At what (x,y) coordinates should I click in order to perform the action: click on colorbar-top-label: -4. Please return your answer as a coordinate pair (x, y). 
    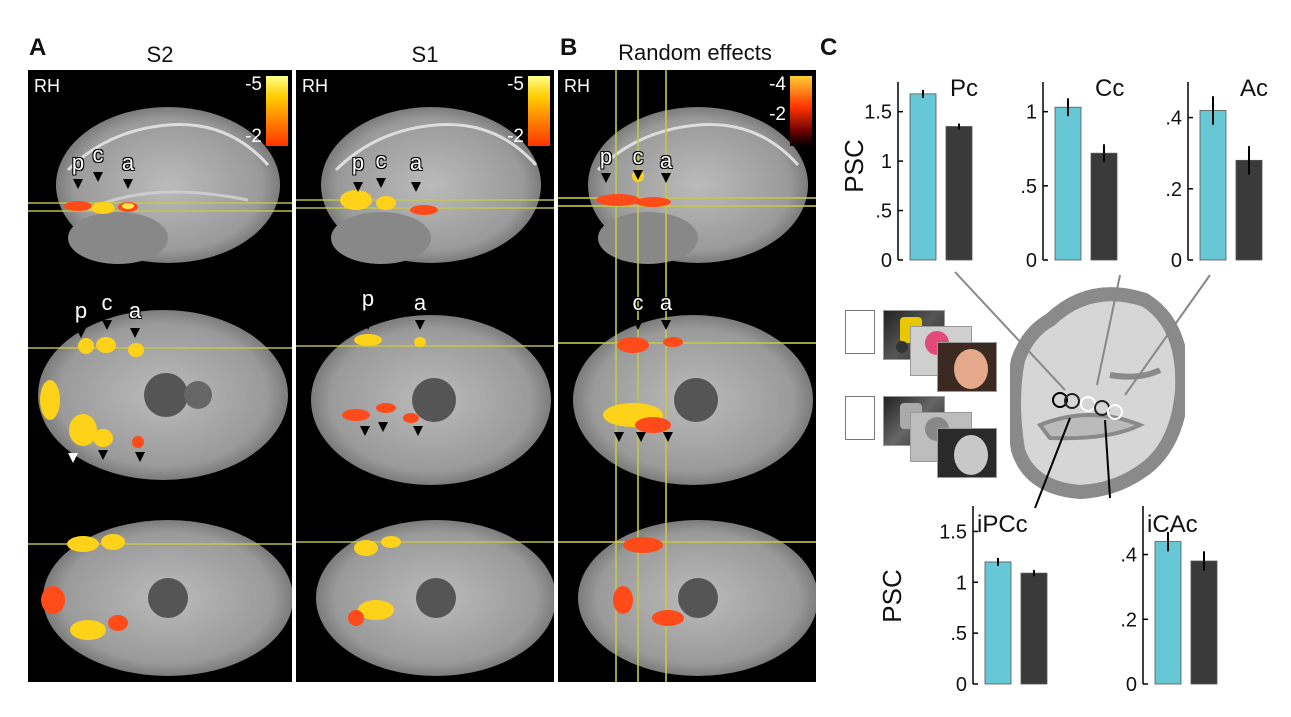
    Looking at the image, I should click on (777, 84).